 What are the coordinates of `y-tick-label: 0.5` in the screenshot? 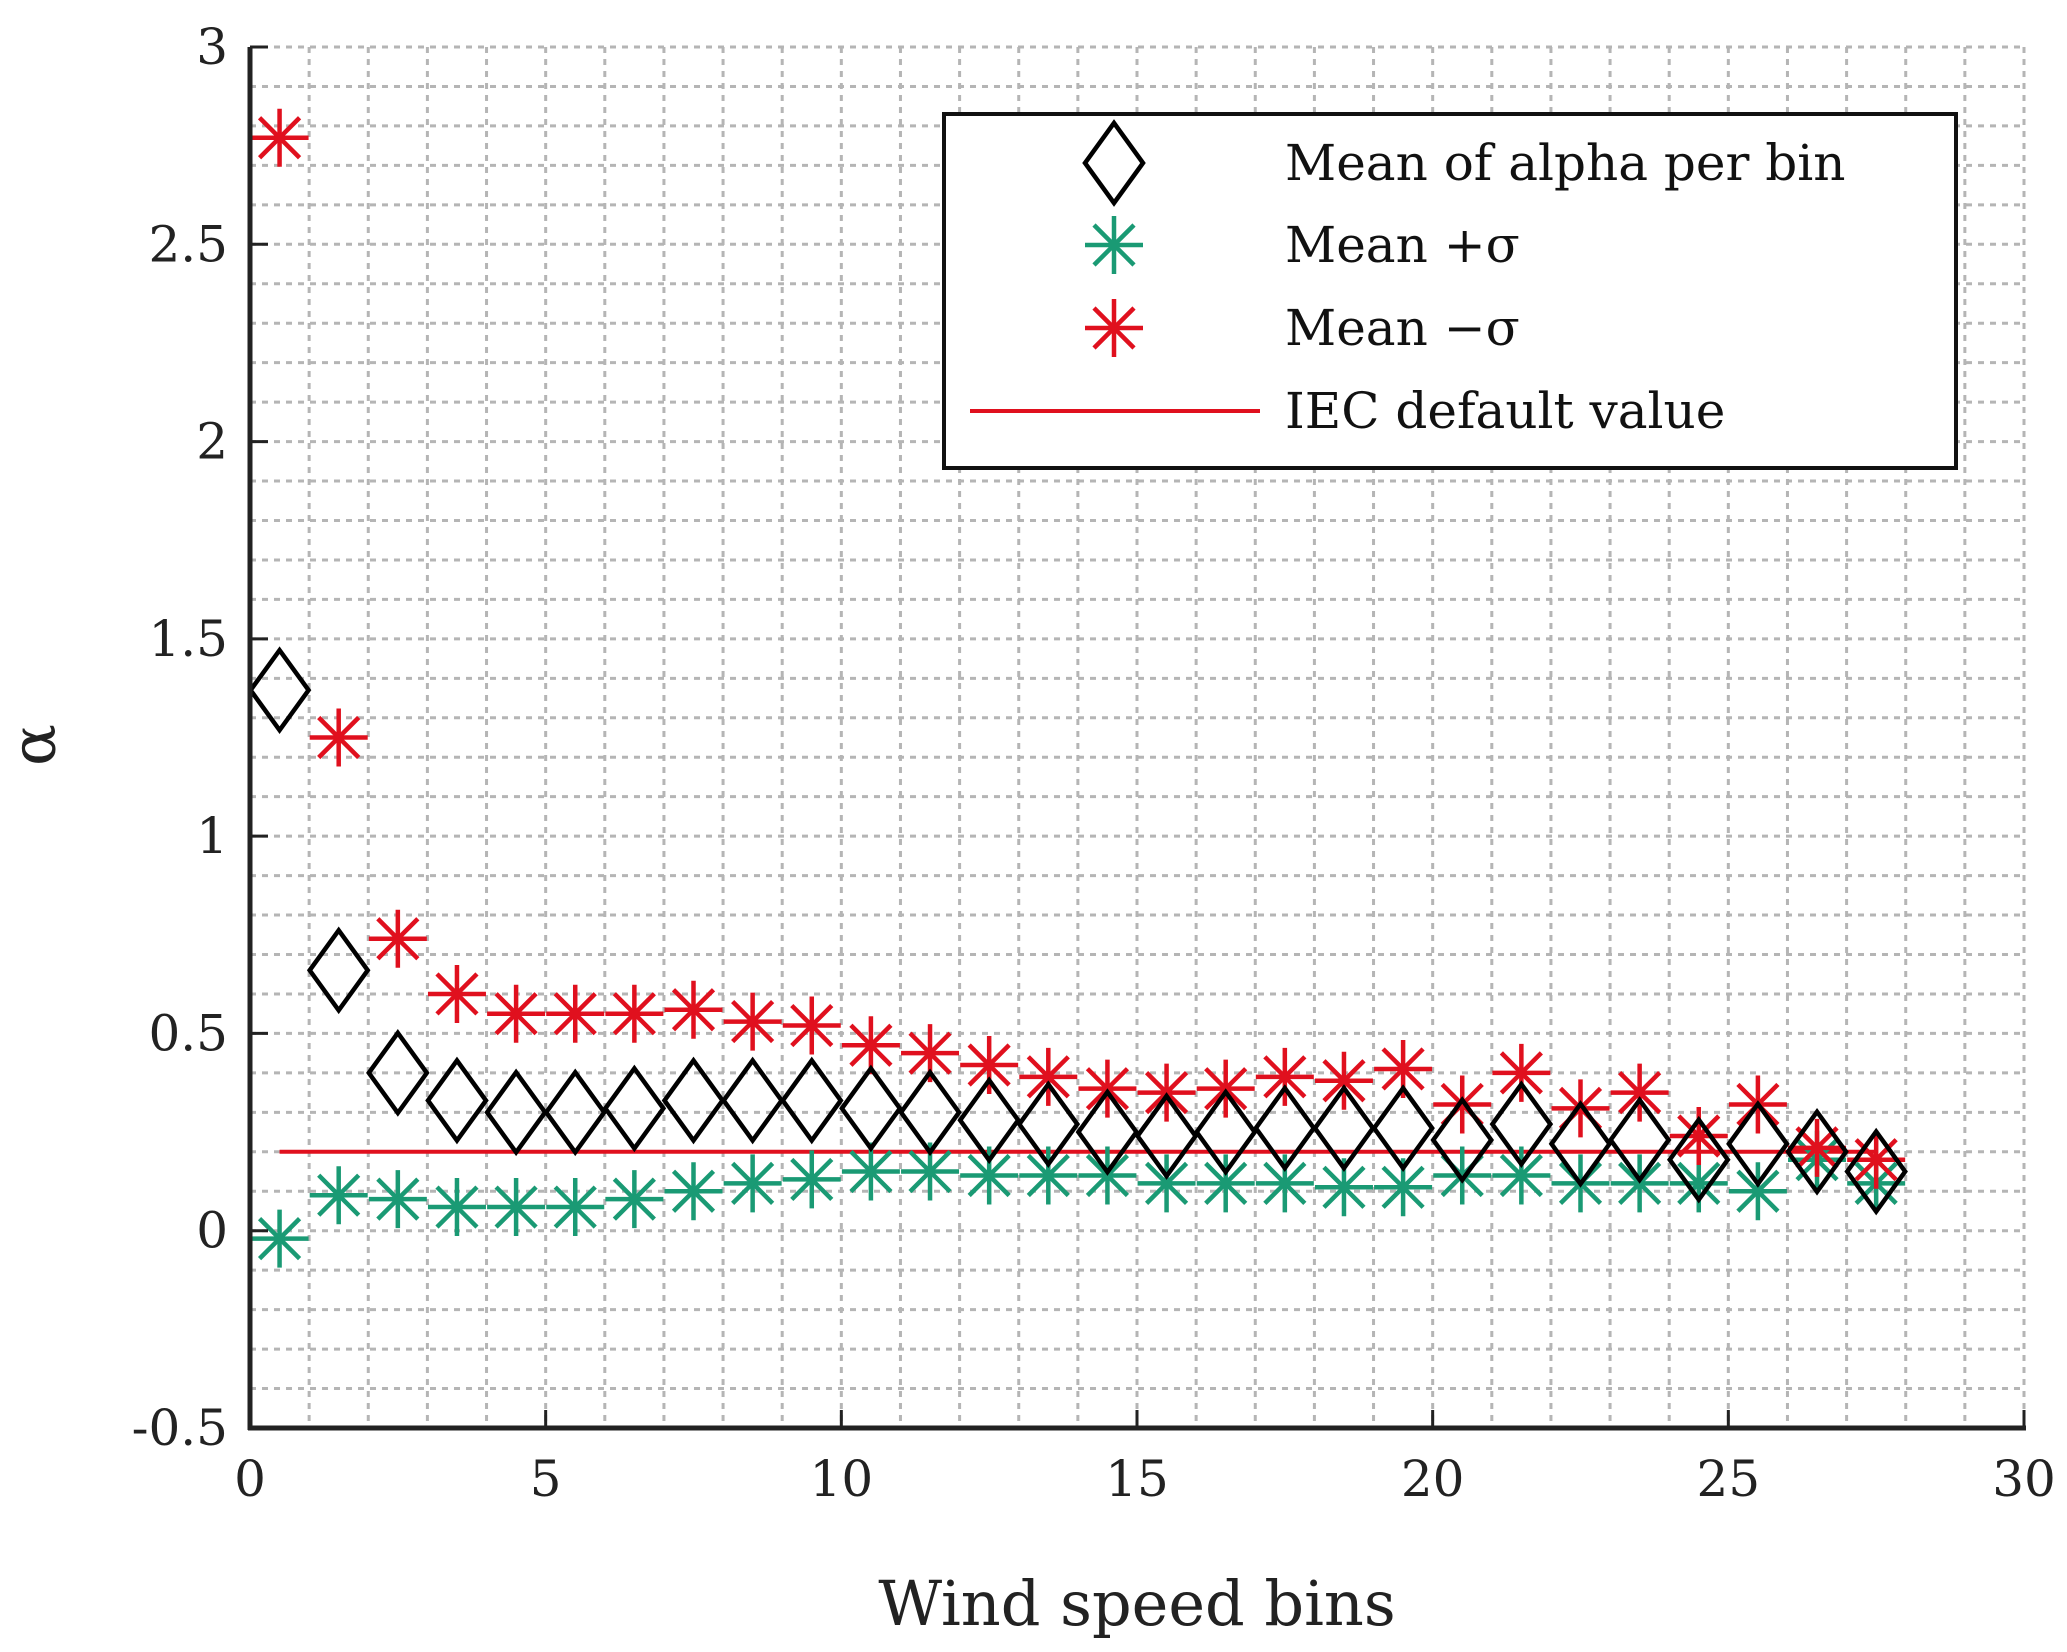 It's located at (188, 1033).